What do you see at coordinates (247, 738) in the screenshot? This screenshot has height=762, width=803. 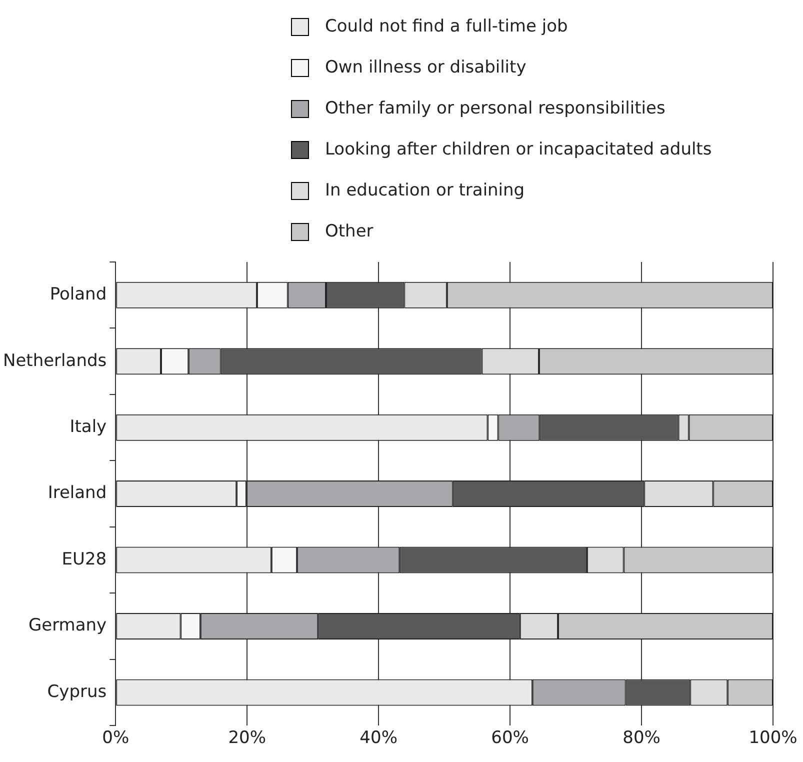 I see `x-tick-label: 20%` at bounding box center [247, 738].